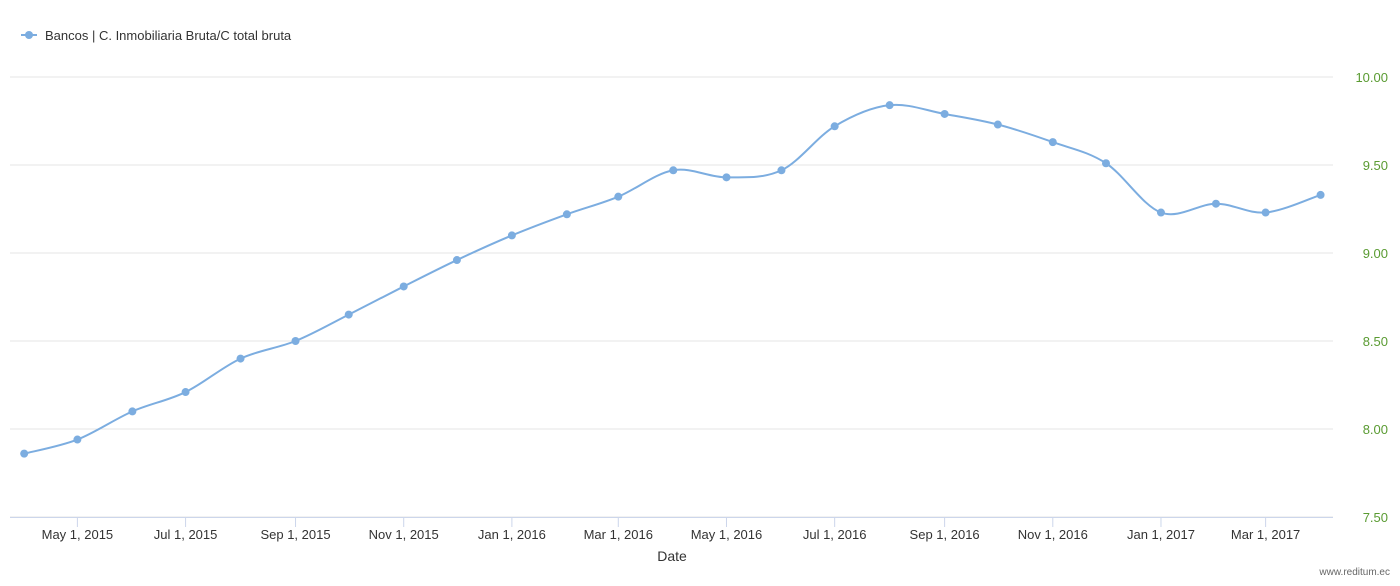  What do you see at coordinates (1375, 253) in the screenshot?
I see `y-tick-label: 9.00` at bounding box center [1375, 253].